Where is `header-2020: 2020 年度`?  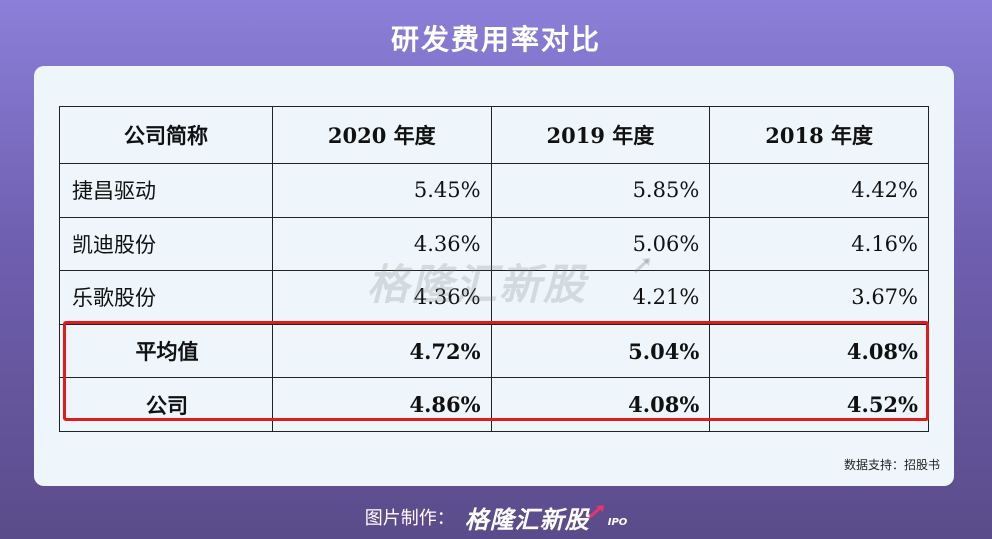 header-2020: 2020 年度 is located at coordinates (381, 135).